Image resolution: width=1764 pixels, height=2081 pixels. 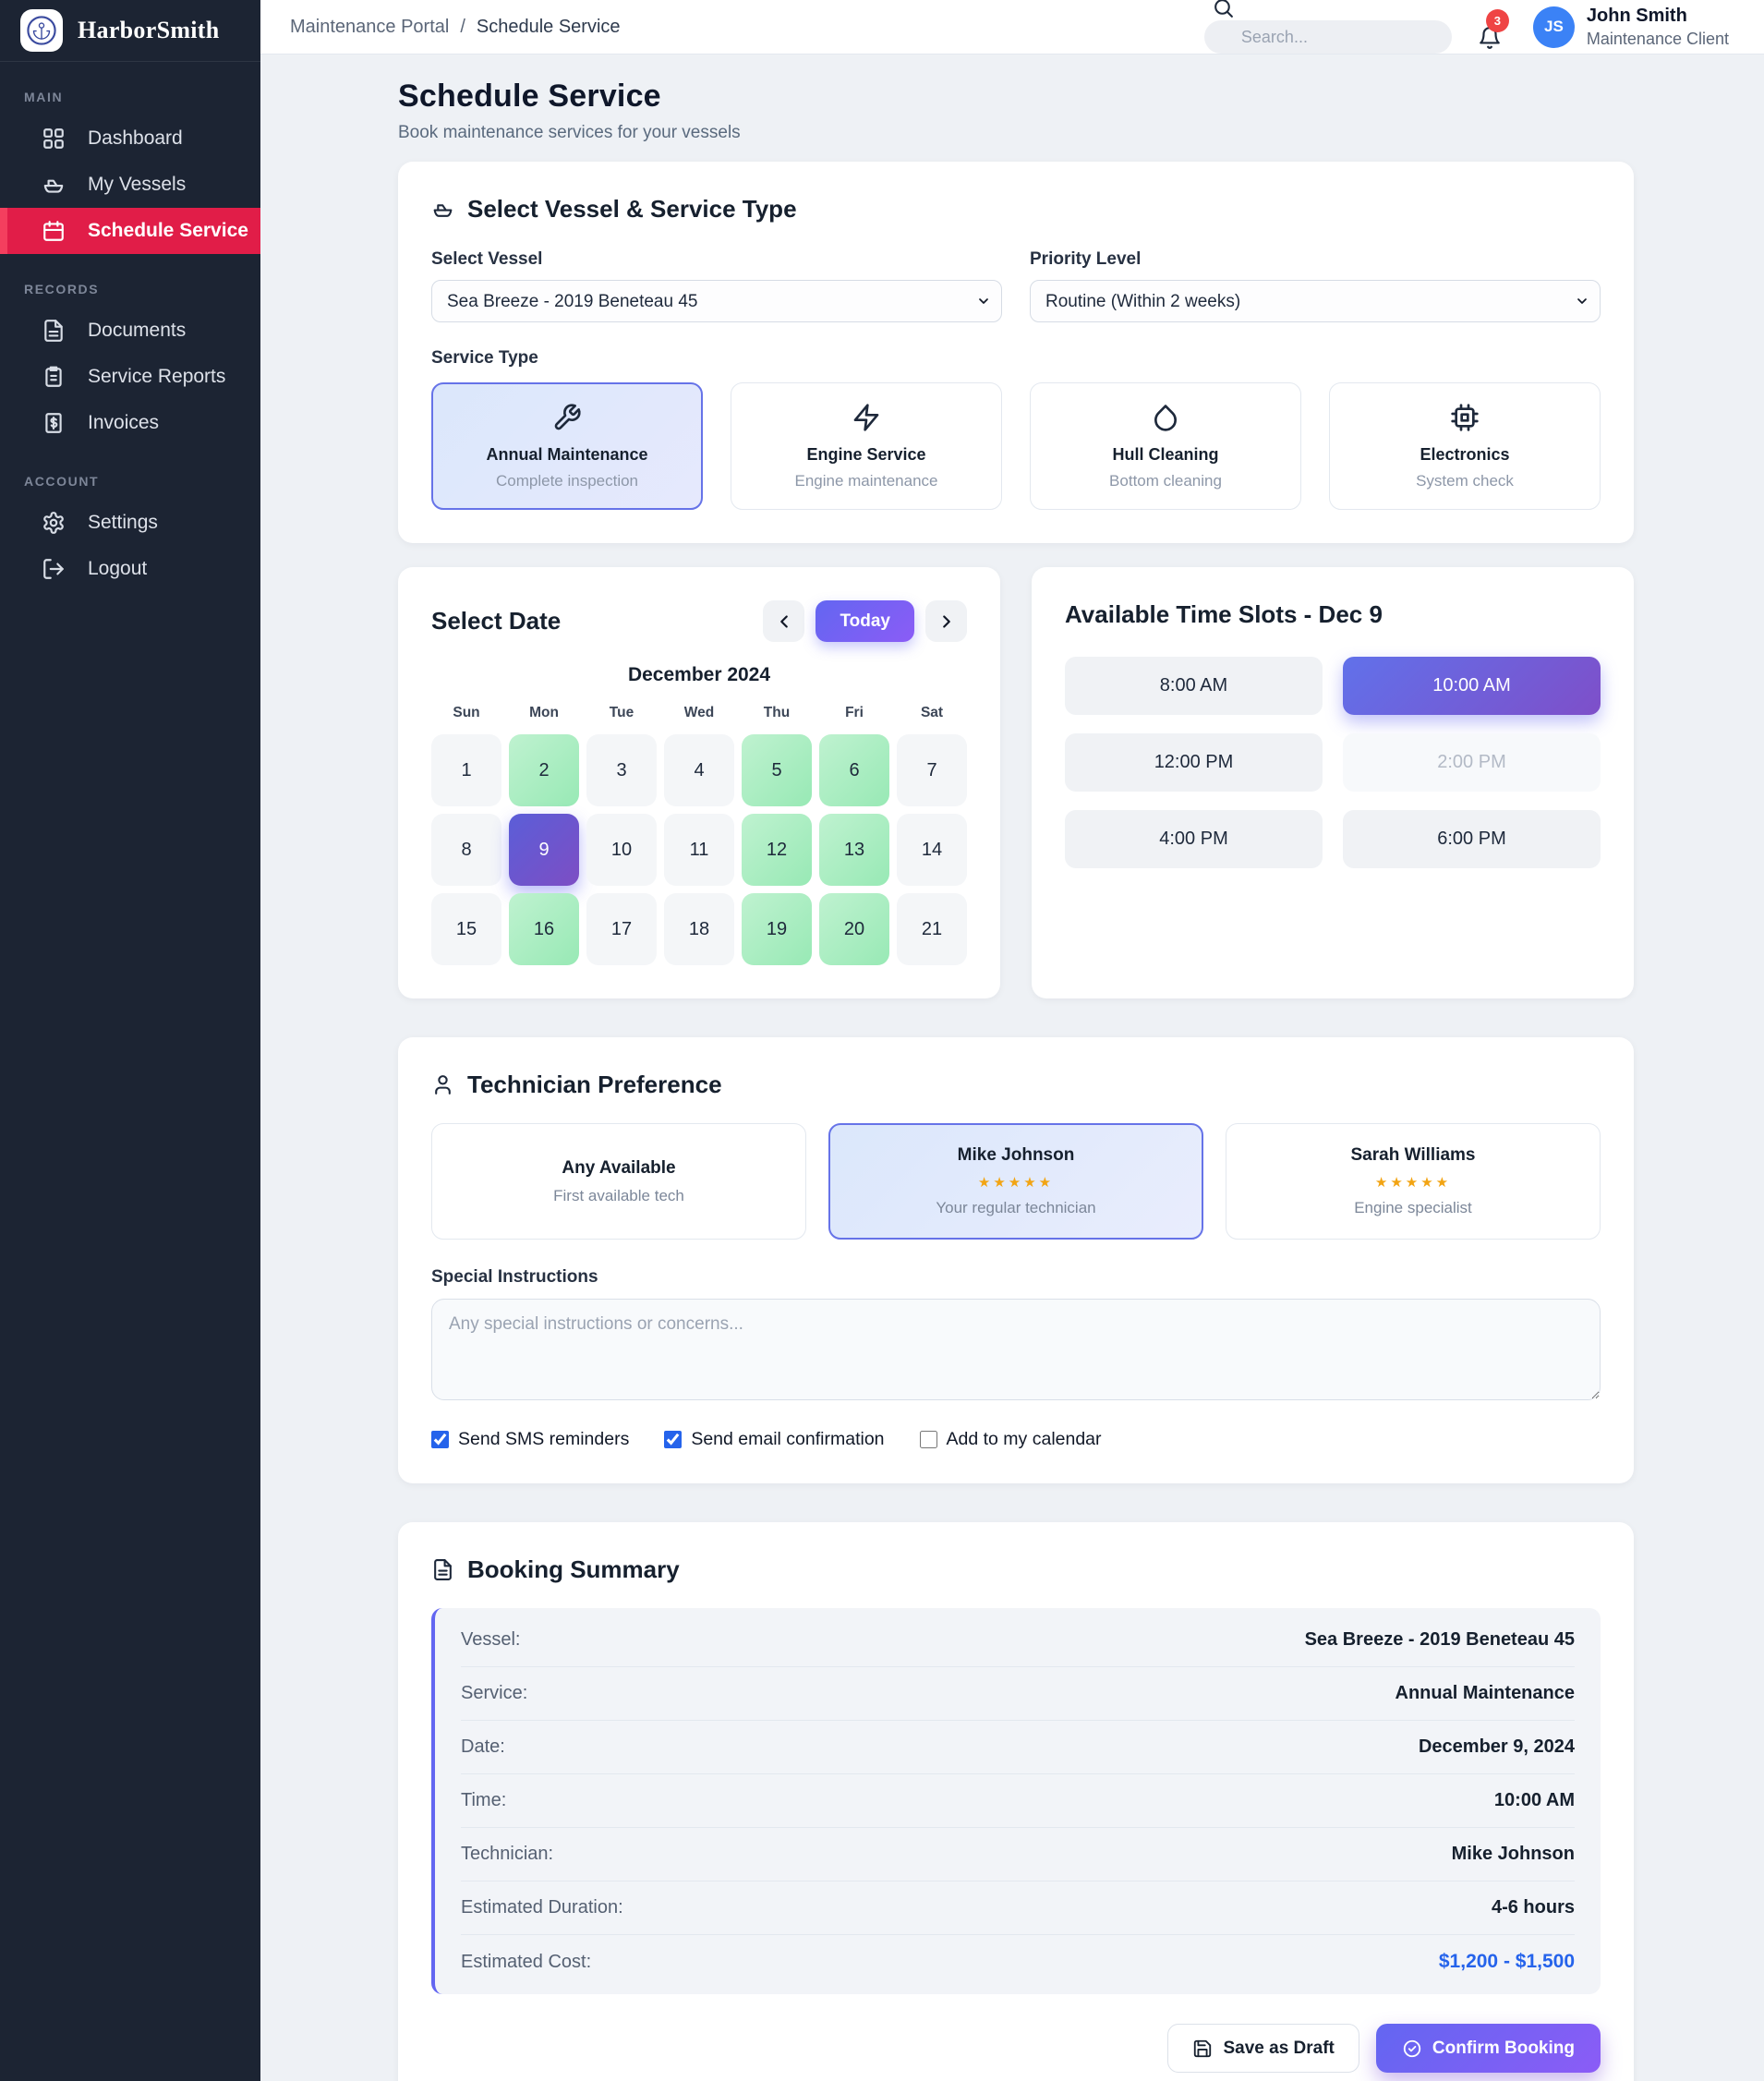 I want to click on sidebar-item-settings: Settings, so click(x=130, y=523).